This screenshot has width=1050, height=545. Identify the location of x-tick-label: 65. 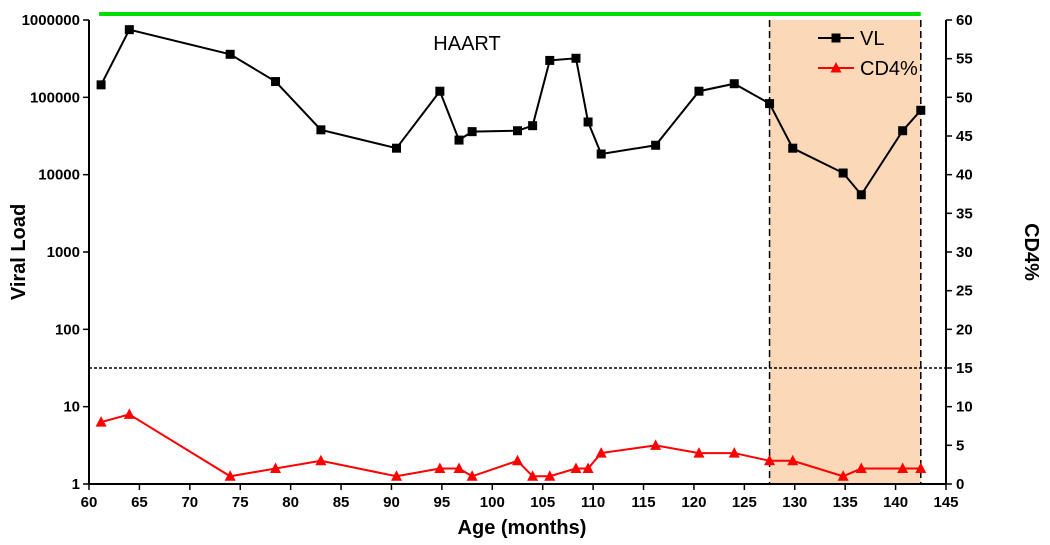
(139, 502).